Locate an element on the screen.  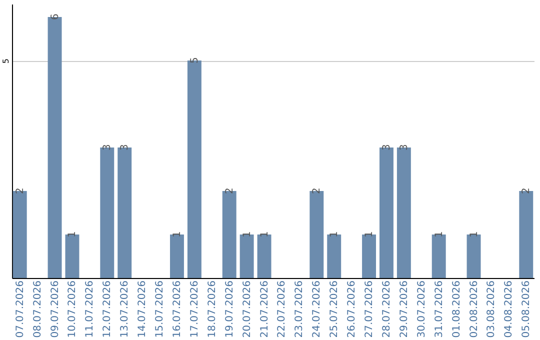
x-tick-label: 24.07.2026 is located at coordinates (317, 309).